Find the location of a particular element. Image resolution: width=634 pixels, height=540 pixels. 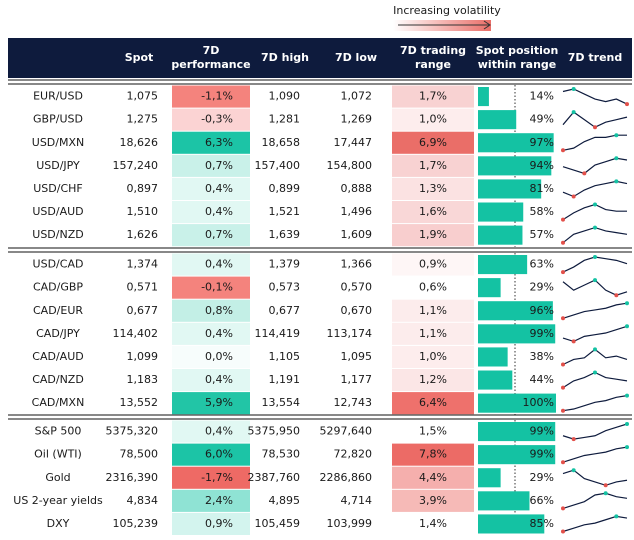

column-header: Spot position is located at coordinates (517, 50).